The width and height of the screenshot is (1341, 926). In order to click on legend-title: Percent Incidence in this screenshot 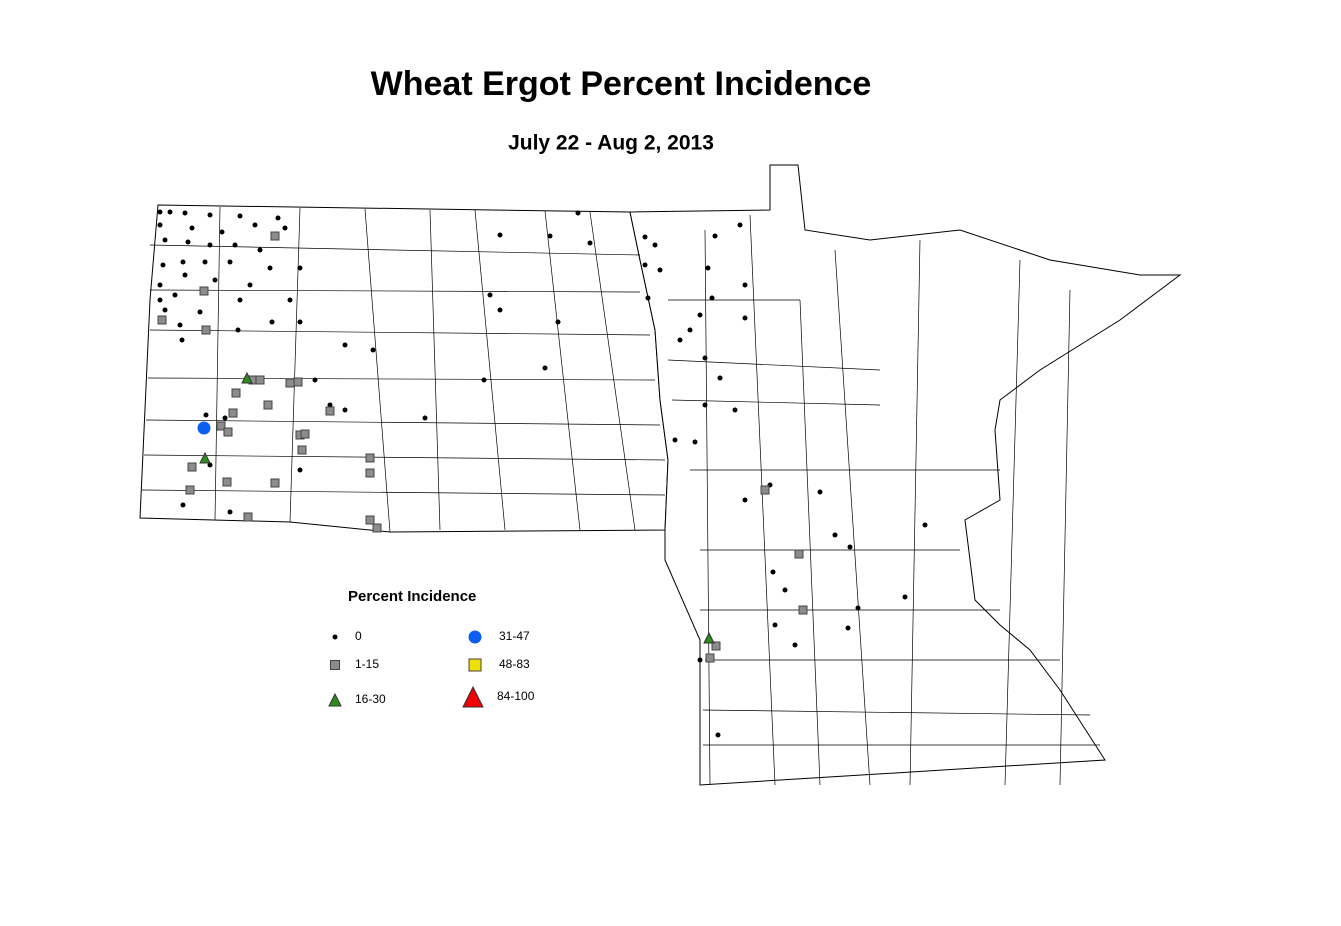, I will do `click(412, 596)`.